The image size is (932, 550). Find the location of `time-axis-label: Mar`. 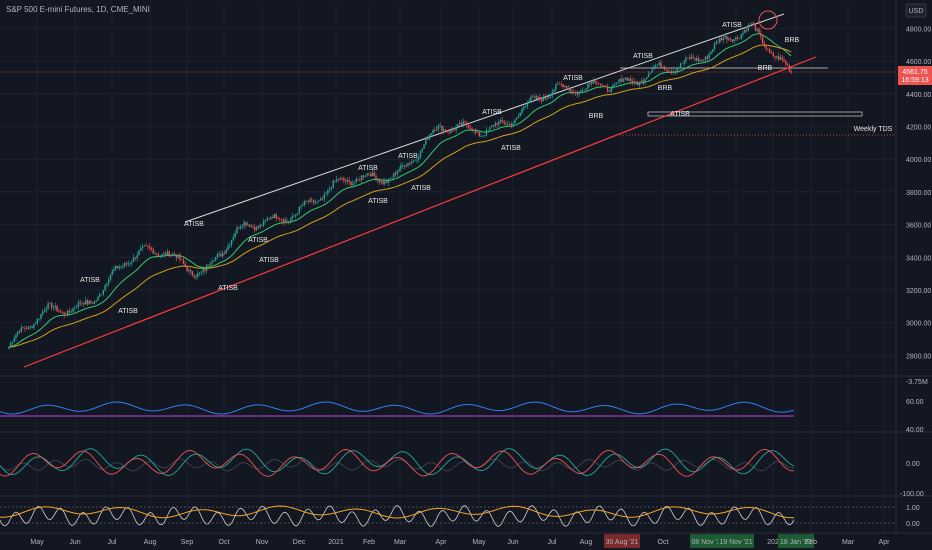

time-axis-label: Mar is located at coordinates (400, 542).